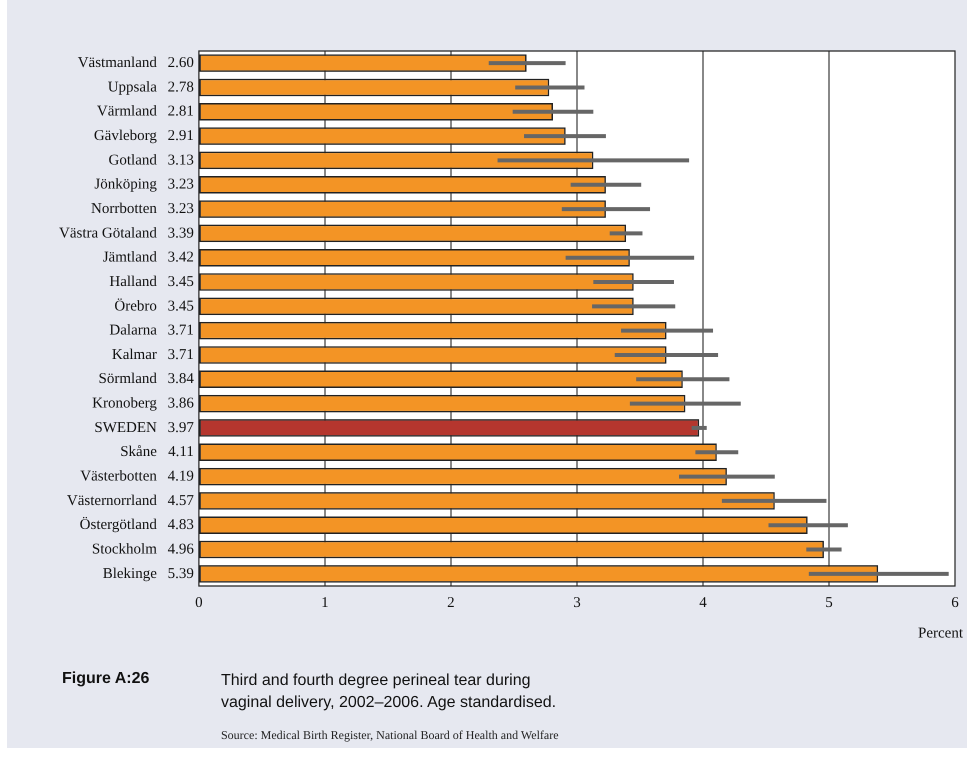 This screenshot has height=759, width=974. I want to click on y-tick-label: Västernorrland, so click(112, 500).